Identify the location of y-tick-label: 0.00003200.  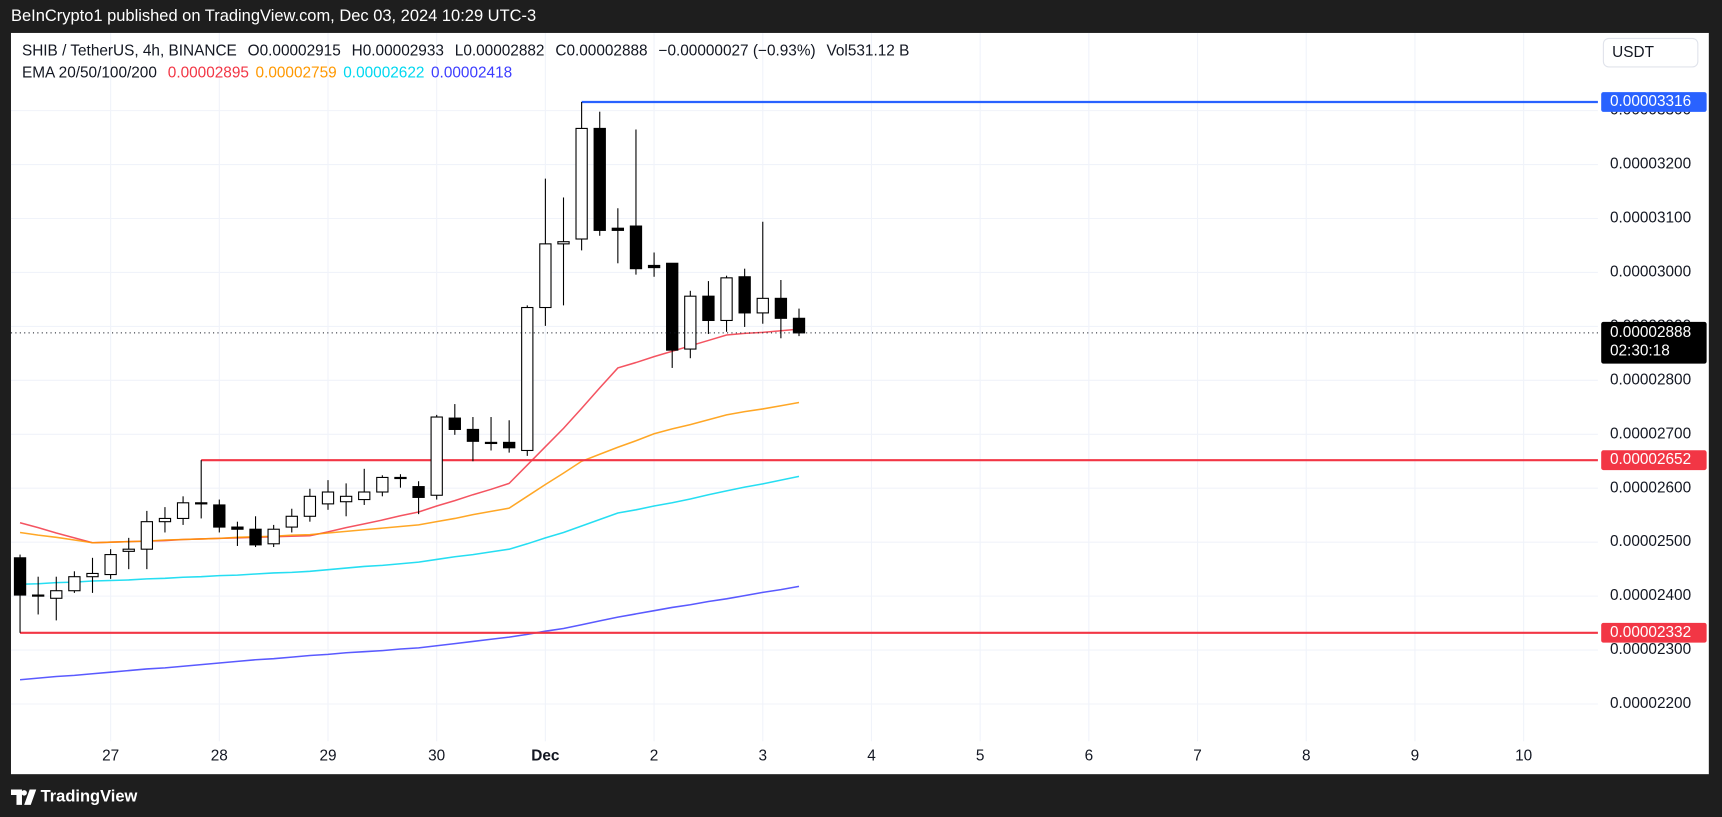
(1650, 164).